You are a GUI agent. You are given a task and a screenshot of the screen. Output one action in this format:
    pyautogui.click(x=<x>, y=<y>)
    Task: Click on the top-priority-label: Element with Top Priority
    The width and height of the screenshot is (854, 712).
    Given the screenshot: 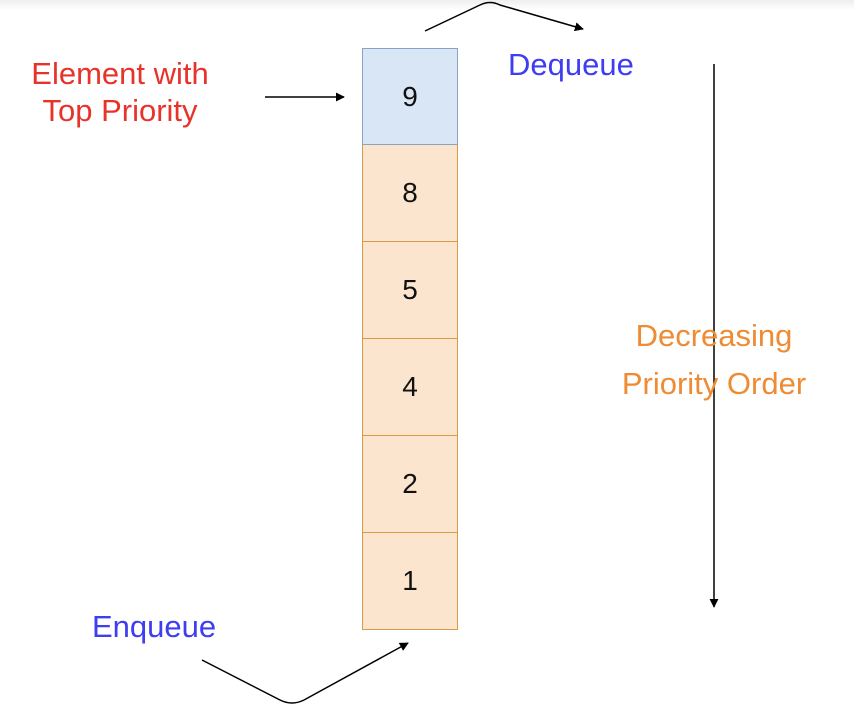 What is the action you would take?
    pyautogui.click(x=120, y=92)
    